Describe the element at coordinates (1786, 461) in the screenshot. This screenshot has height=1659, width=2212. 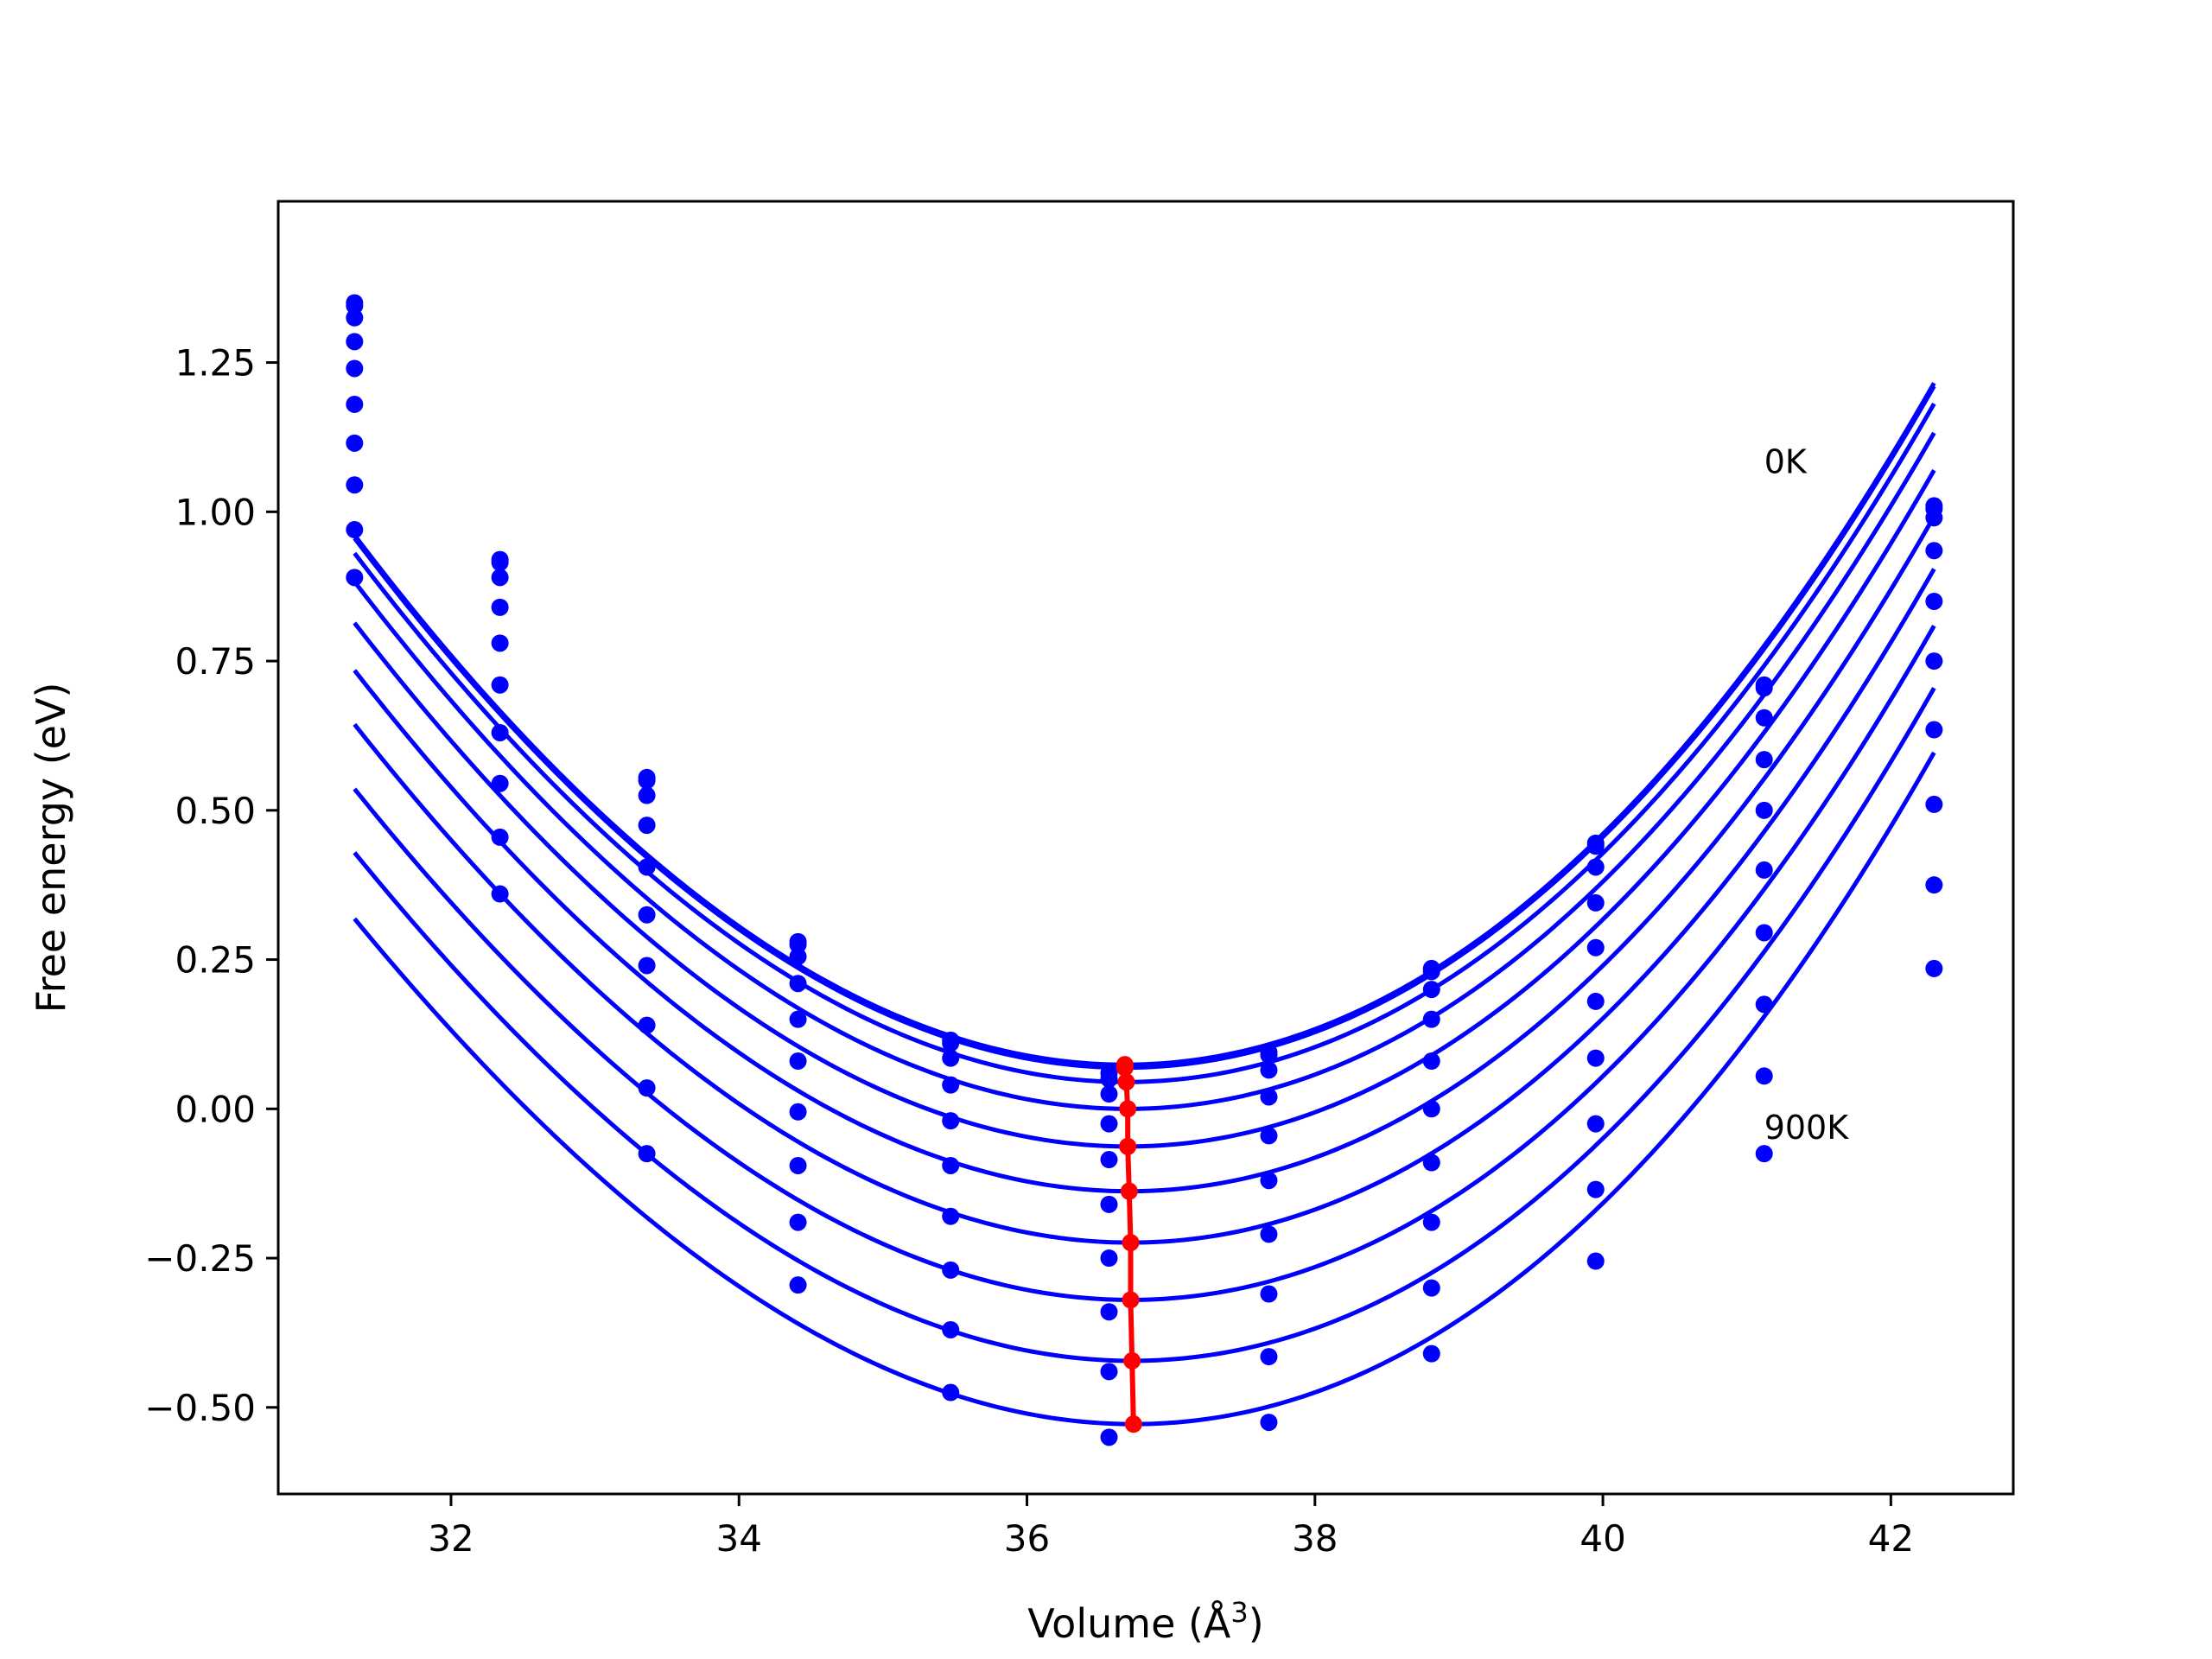
I see `temperature-annotation: 0K` at that location.